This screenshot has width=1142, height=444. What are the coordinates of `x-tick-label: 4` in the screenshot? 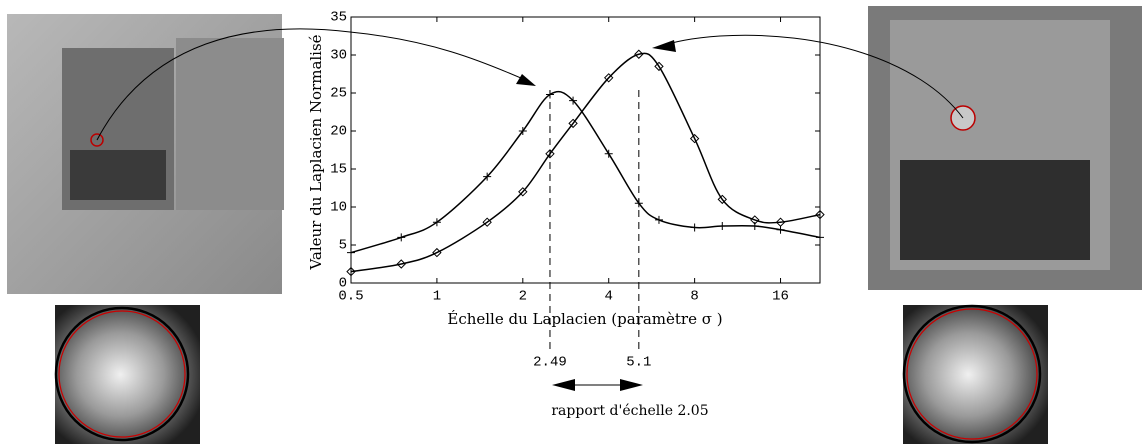 It's located at (609, 297).